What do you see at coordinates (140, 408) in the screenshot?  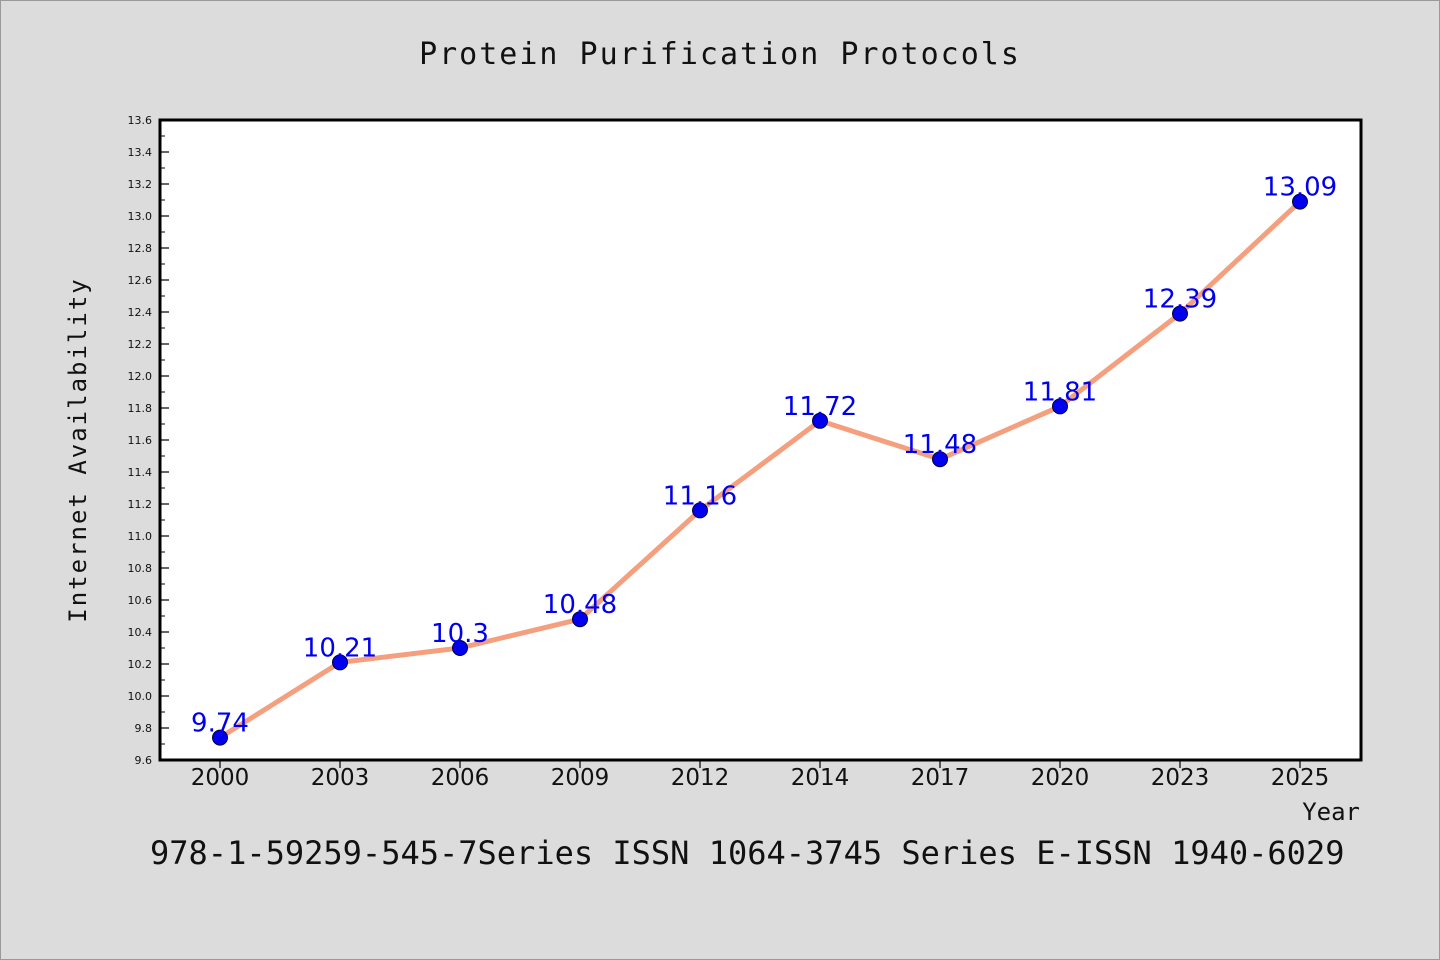 I see `y-tick-label: 11.8` at bounding box center [140, 408].